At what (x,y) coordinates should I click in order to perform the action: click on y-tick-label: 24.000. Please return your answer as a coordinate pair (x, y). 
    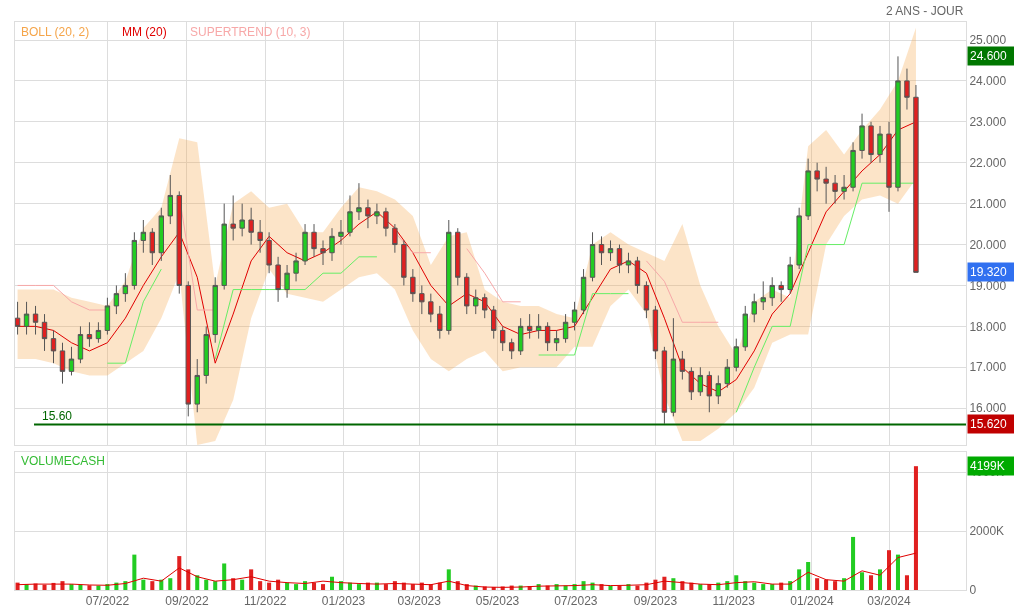
    Looking at the image, I should click on (988, 81).